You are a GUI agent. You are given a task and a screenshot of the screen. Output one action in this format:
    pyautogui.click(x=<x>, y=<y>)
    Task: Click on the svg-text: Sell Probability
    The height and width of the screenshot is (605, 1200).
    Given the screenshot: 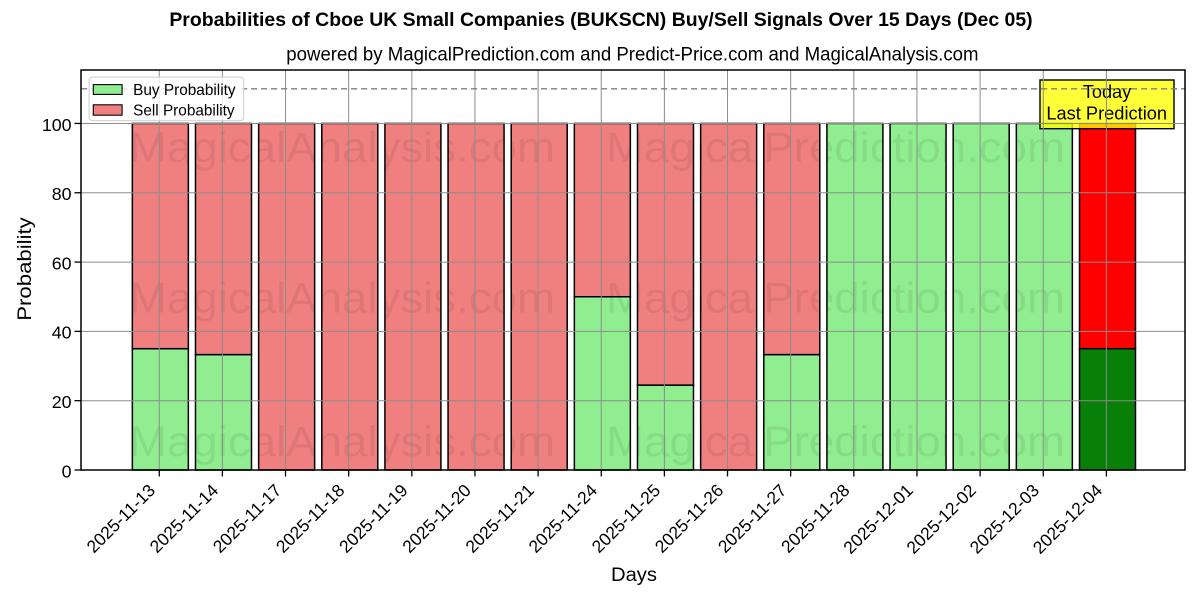 What is the action you would take?
    pyautogui.click(x=184, y=111)
    